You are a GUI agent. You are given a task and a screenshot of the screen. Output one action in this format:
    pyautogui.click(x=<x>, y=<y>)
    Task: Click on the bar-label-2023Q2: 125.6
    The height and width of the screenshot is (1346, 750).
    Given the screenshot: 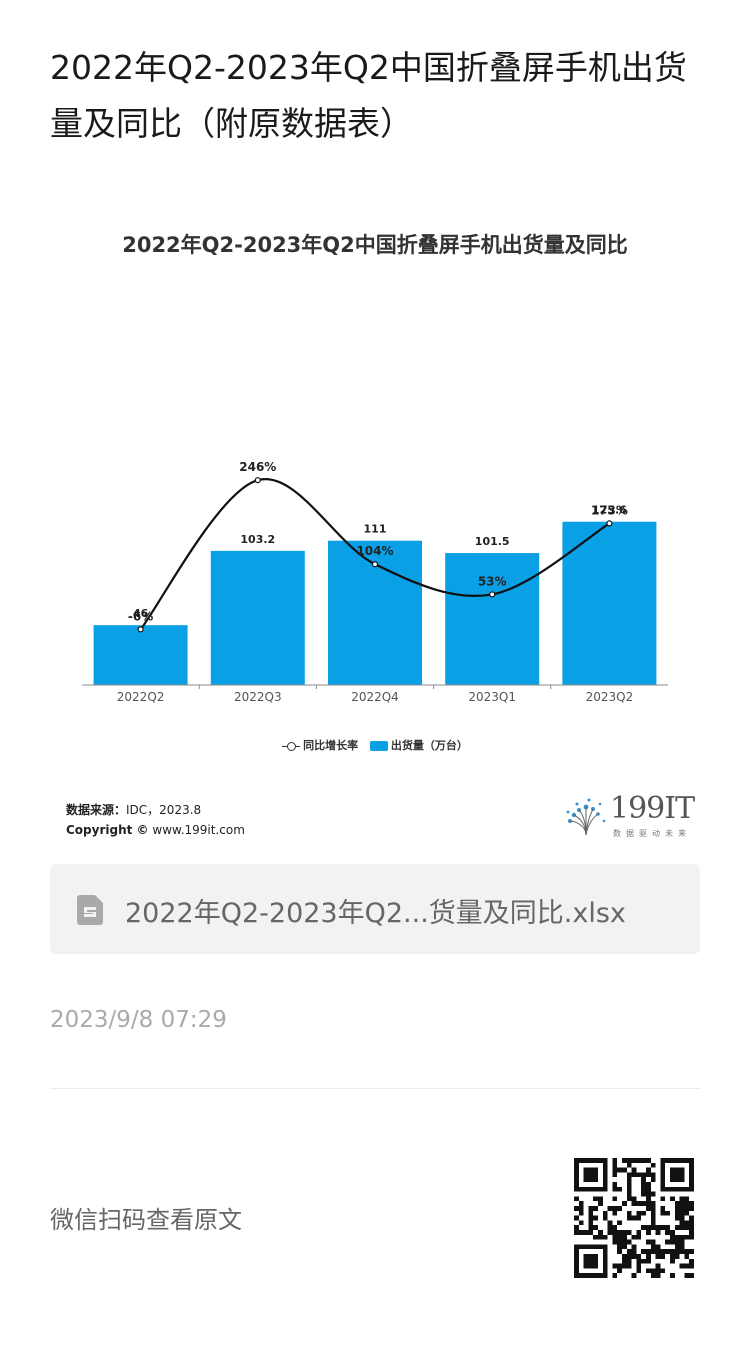 What is the action you would take?
    pyautogui.click(x=609, y=510)
    